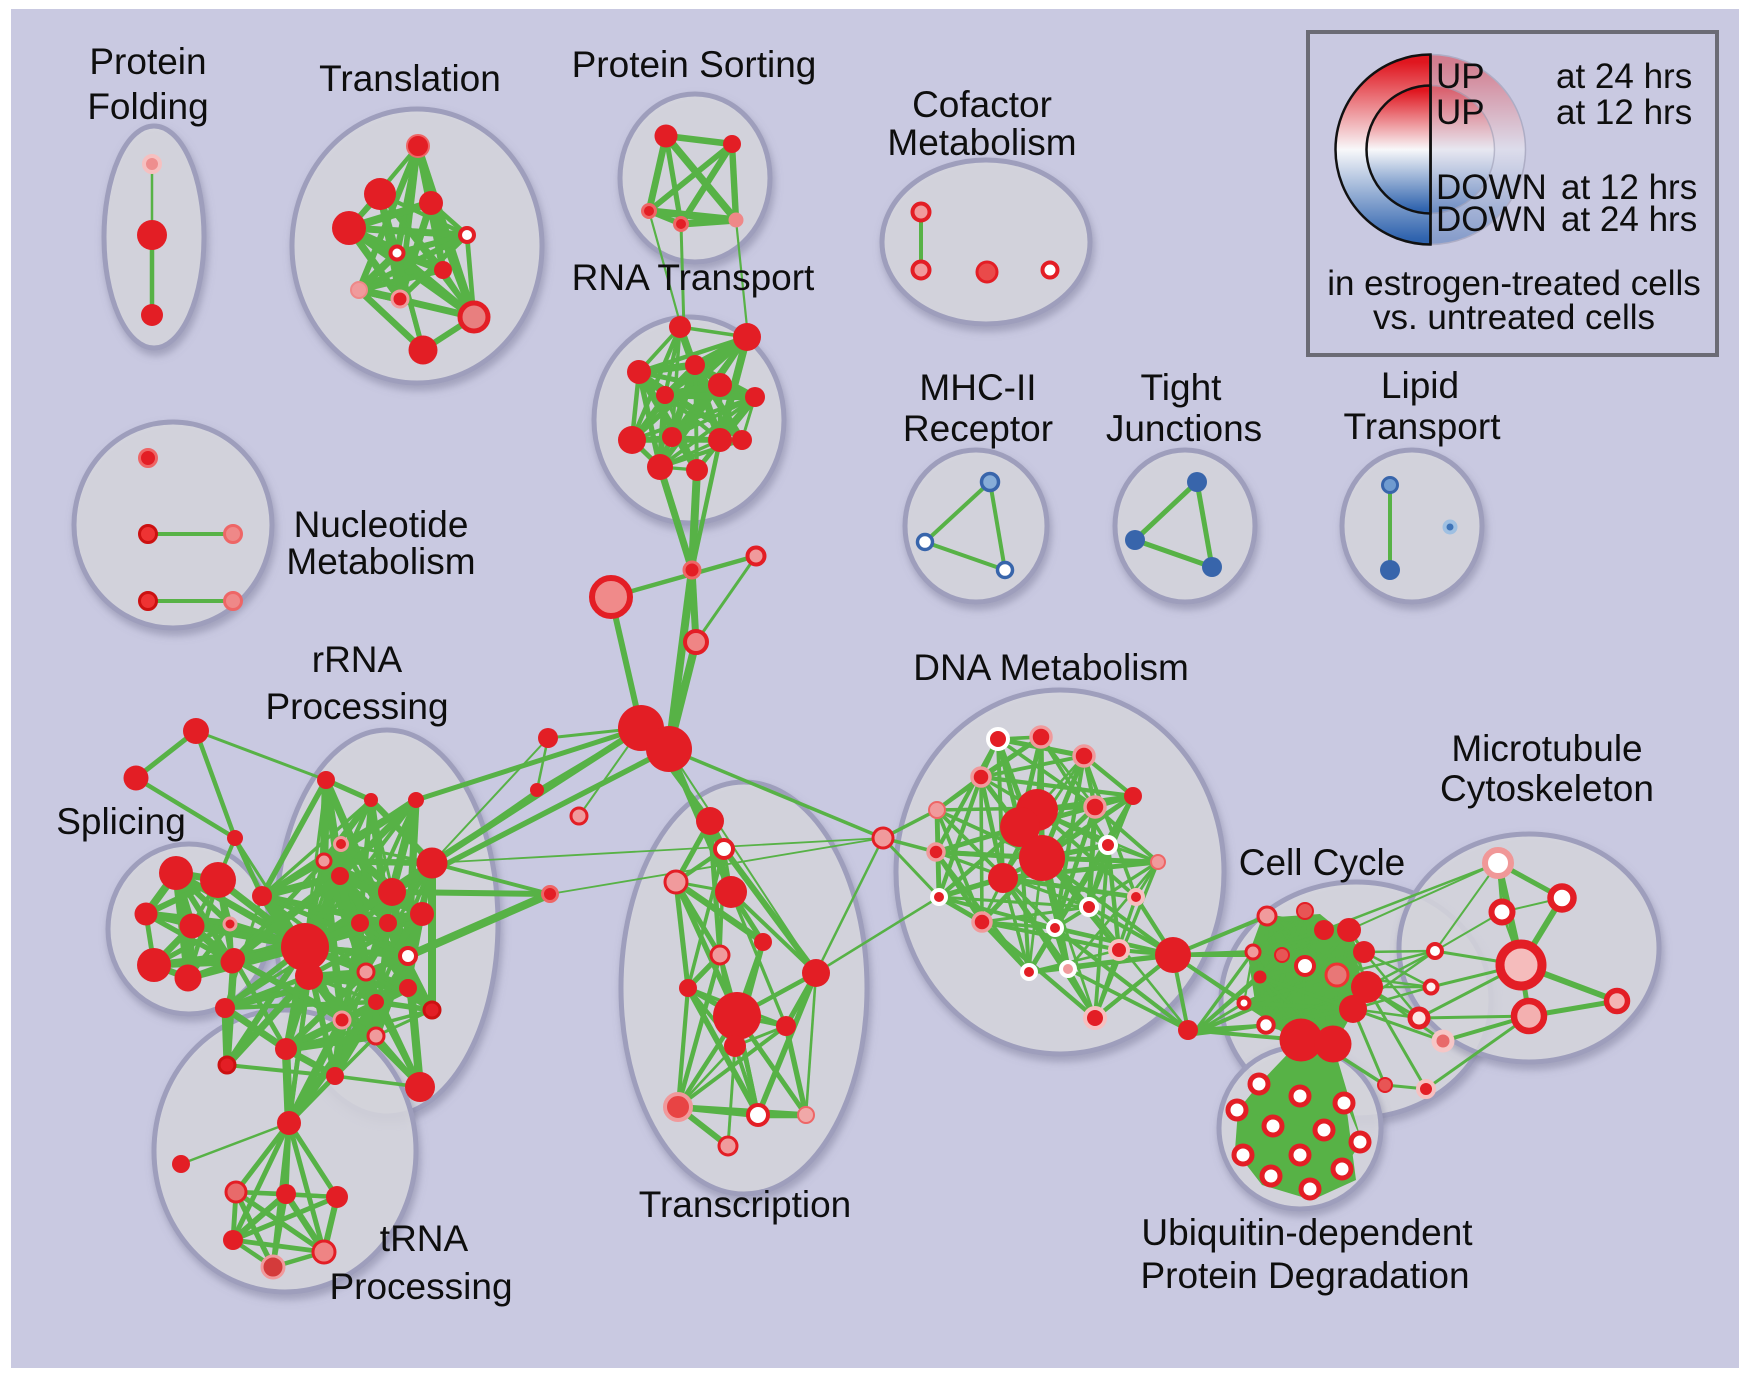 This screenshot has width=1750, height=1376. What do you see at coordinates (1514, 283) in the screenshot?
I see `svg-text: in estrogen-treated cells` at bounding box center [1514, 283].